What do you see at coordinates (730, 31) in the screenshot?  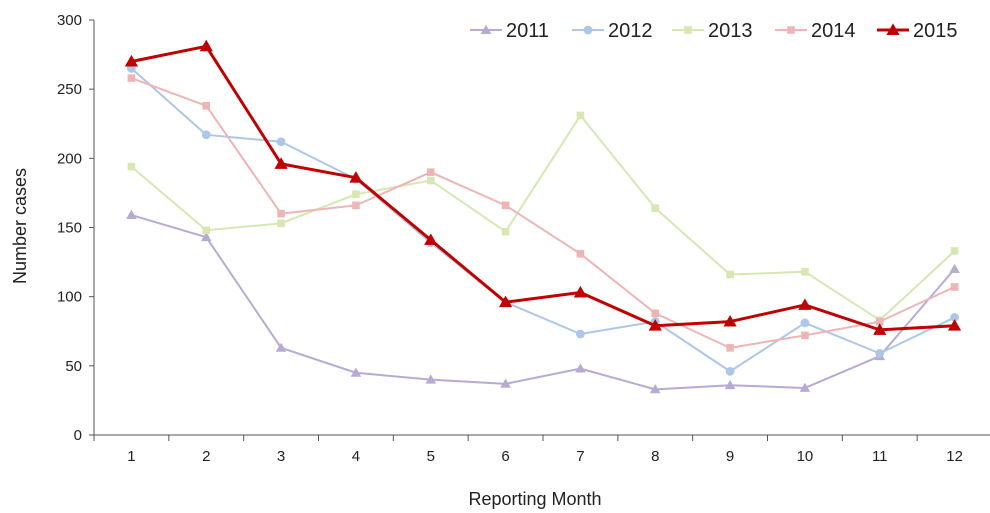 I see `legend-label: 2013` at bounding box center [730, 31].